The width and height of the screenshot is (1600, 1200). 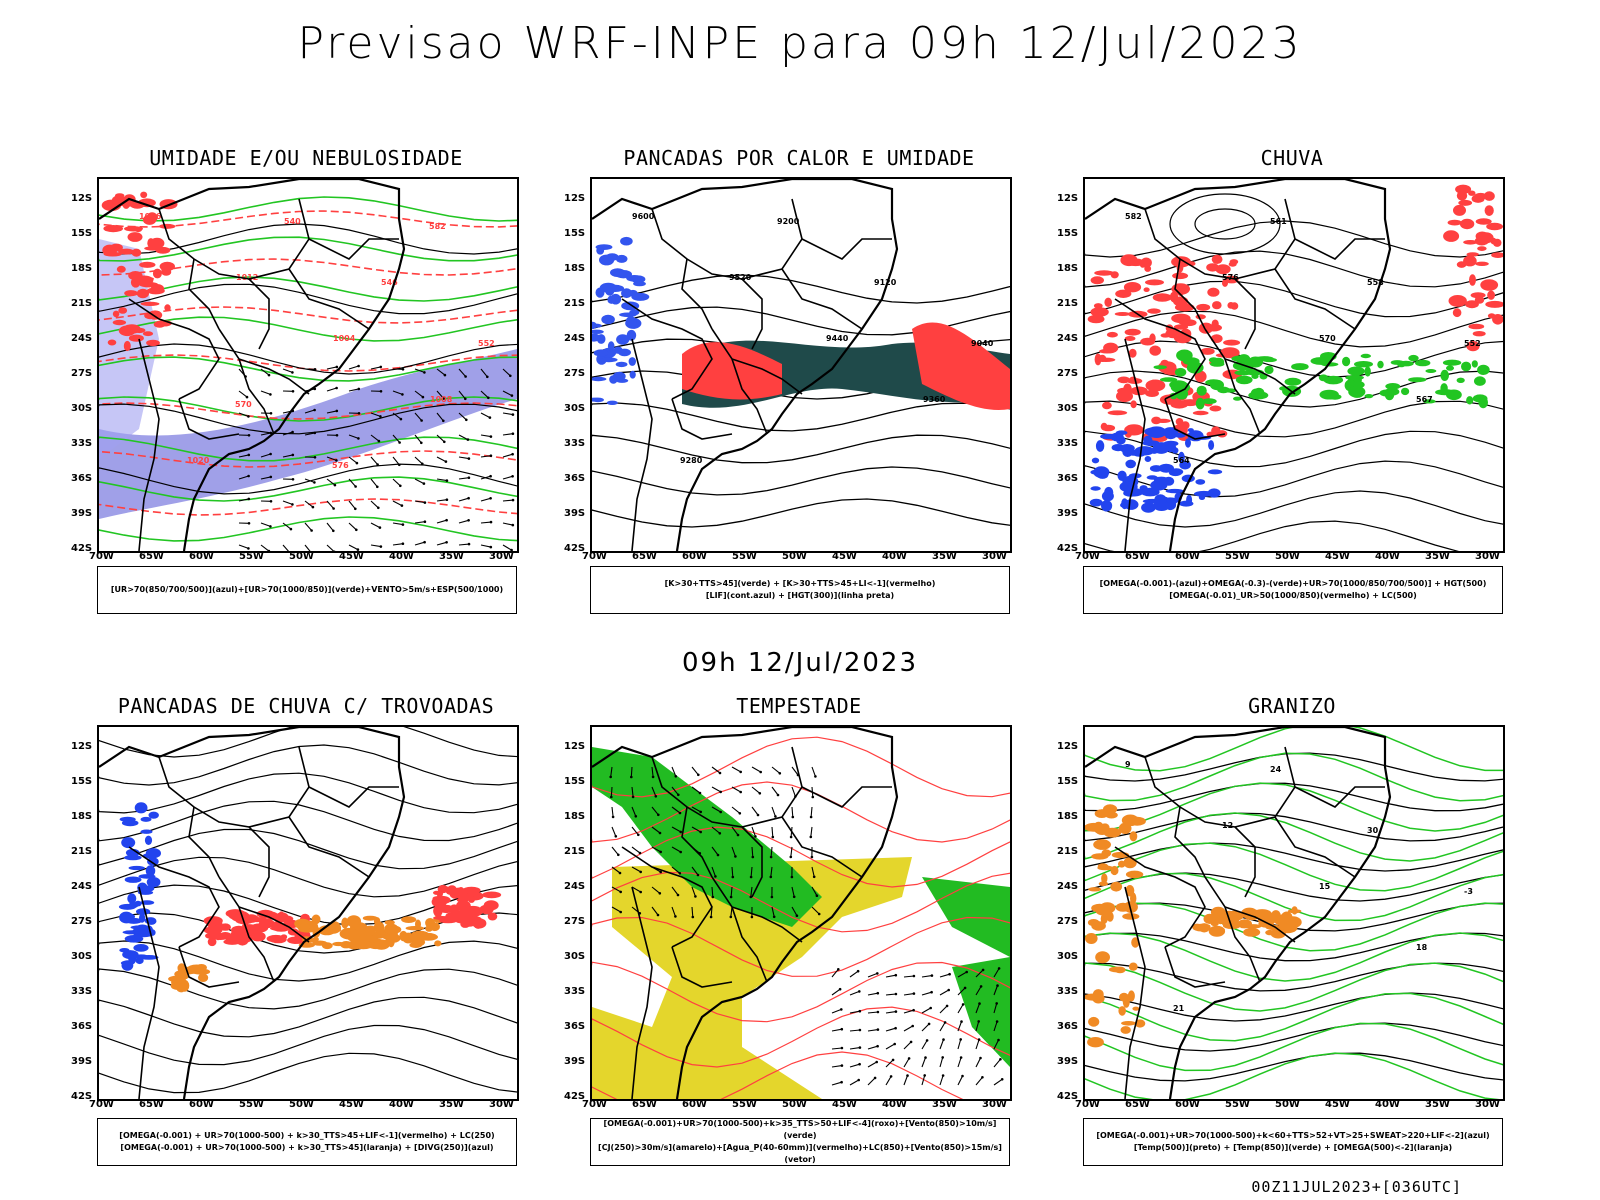 I want to click on map-svg, so click(x=308, y=913).